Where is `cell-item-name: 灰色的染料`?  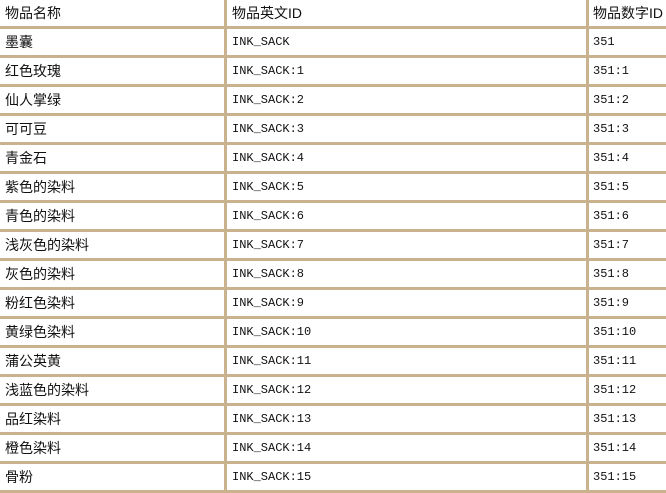
cell-item-name: 灰色的染料 is located at coordinates (112, 274).